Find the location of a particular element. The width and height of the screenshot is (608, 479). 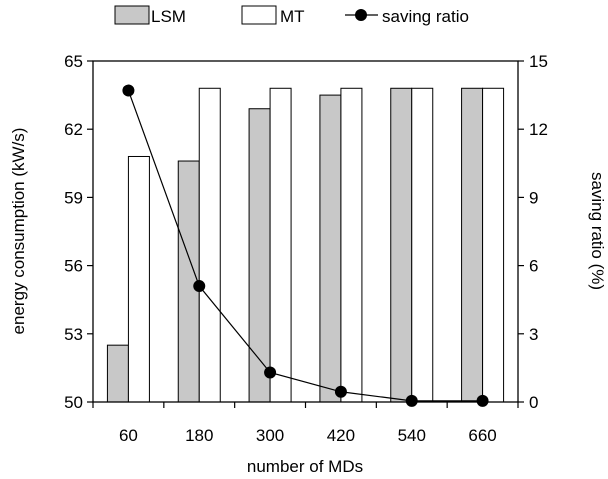

y-tick-label-50: 50 is located at coordinates (73, 402).